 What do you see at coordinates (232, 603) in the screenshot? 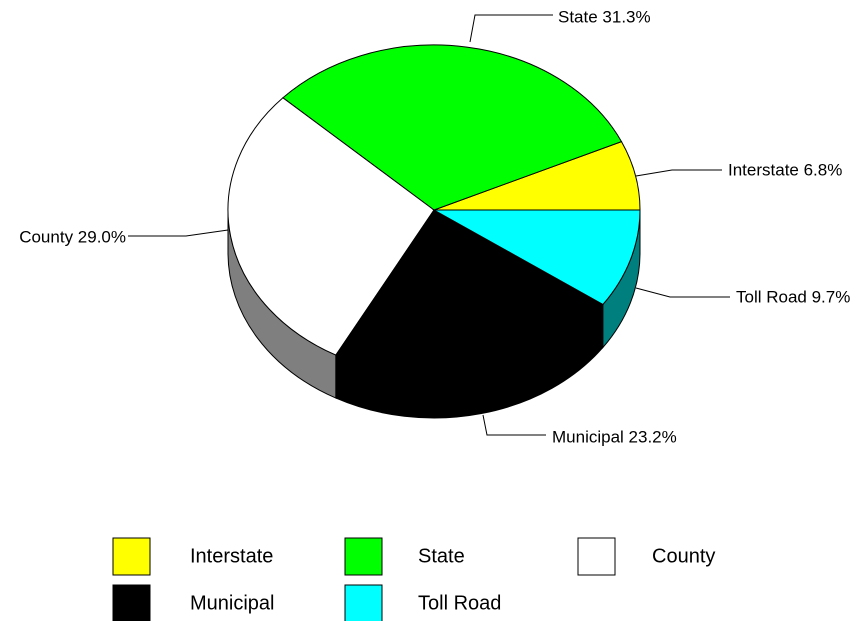
I see `legend-label: Municipal` at bounding box center [232, 603].